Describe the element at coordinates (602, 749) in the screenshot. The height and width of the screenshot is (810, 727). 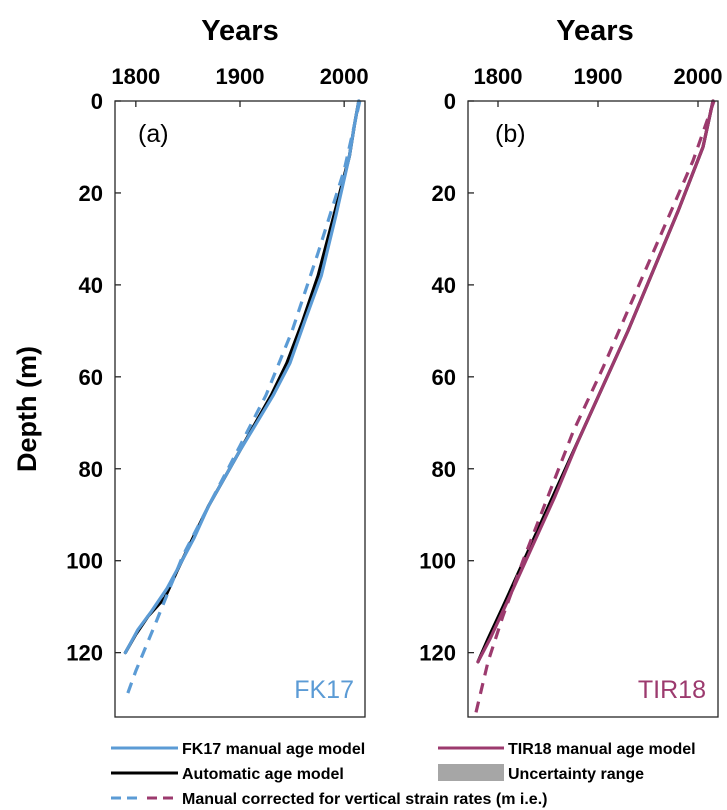
I see `legend-label-tir18-manual: TIR18 manual age model` at that location.